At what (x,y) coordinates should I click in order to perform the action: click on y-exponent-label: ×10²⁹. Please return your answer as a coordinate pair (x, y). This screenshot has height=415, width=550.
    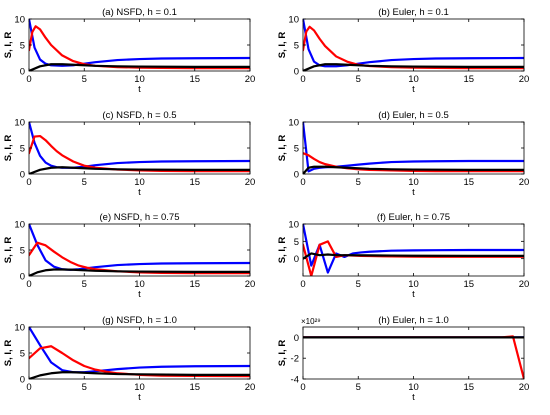
    Looking at the image, I should click on (311, 321).